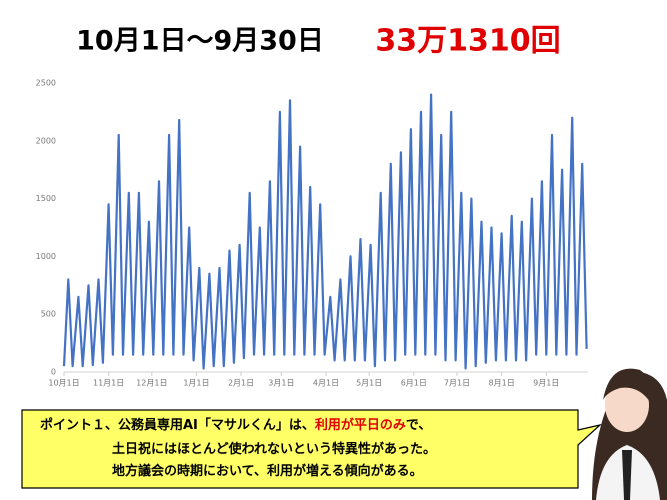 The width and height of the screenshot is (667, 500). Describe the element at coordinates (467, 41) in the screenshot. I see `total-count: 33万1310回` at that location.